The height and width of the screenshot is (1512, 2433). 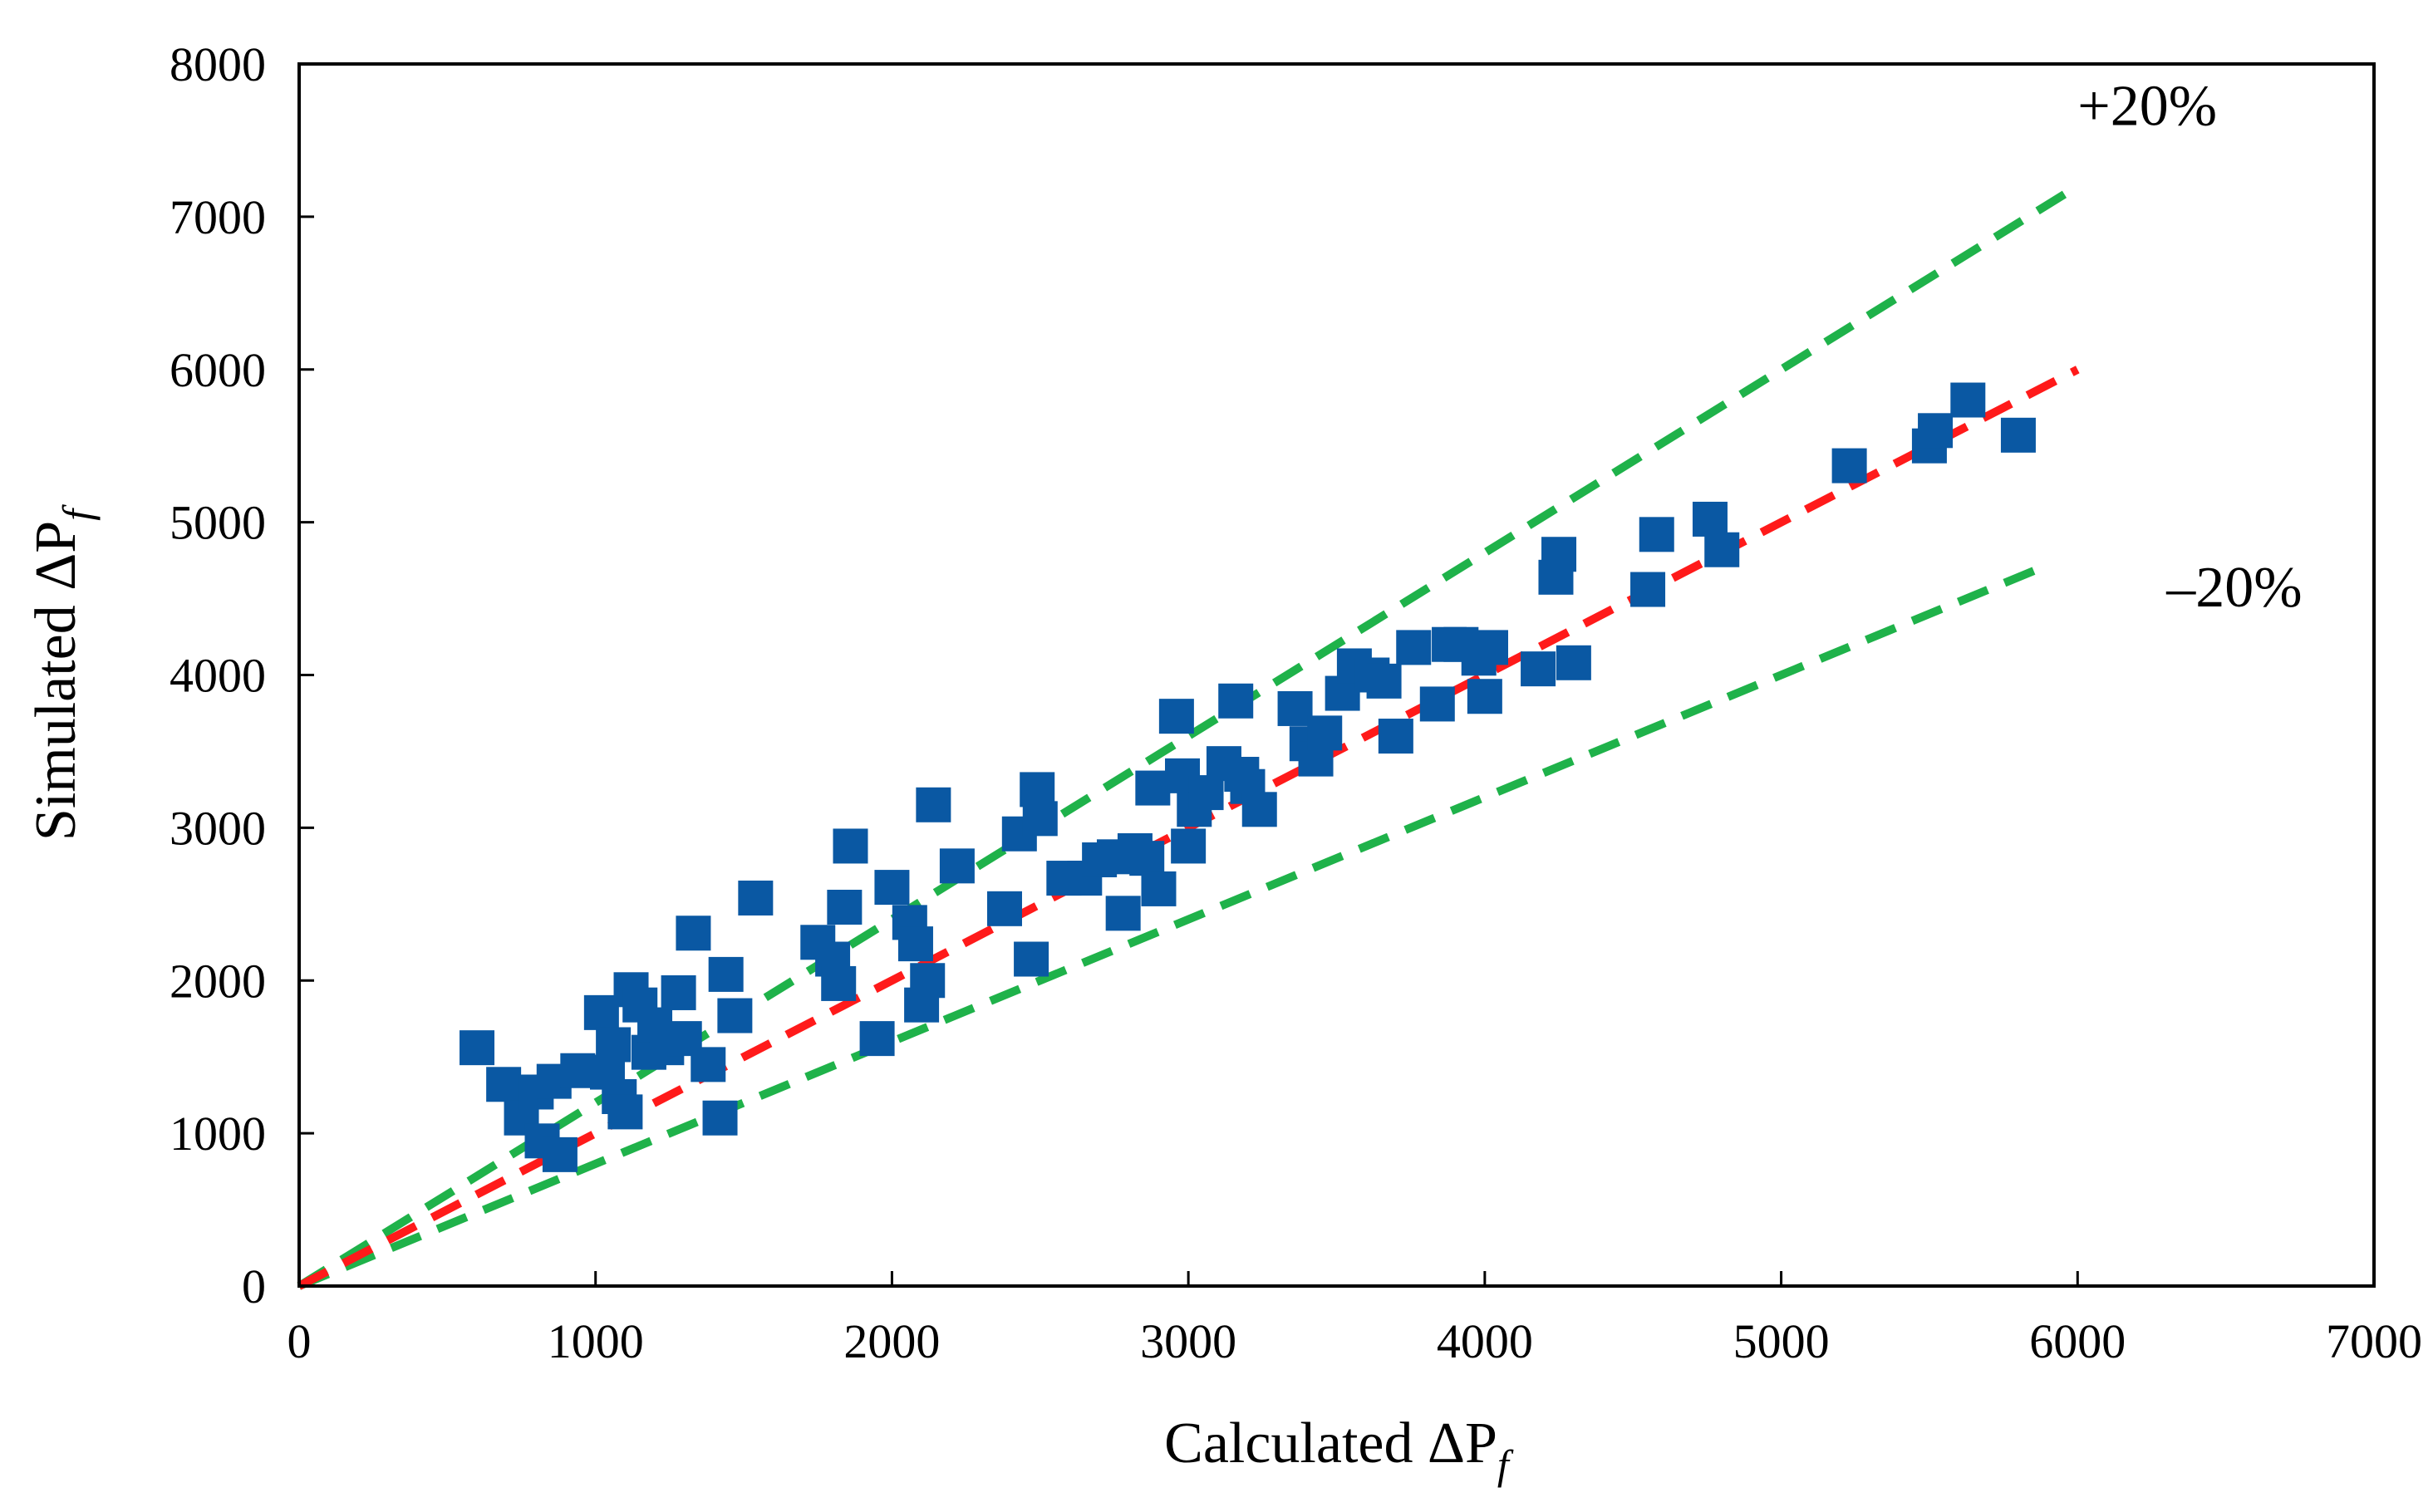 I want to click on y-tick-label: 5000, so click(x=218, y=523).